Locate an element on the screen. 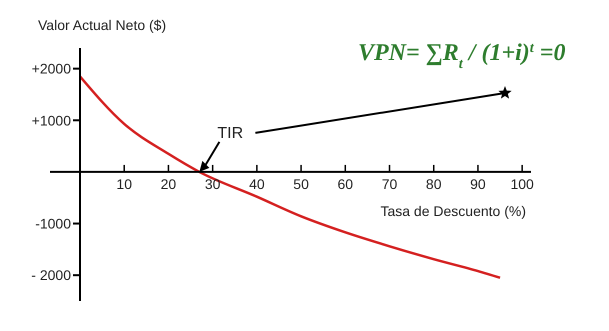 This screenshot has width=609, height=331. x-tick-label: 40 is located at coordinates (257, 184).